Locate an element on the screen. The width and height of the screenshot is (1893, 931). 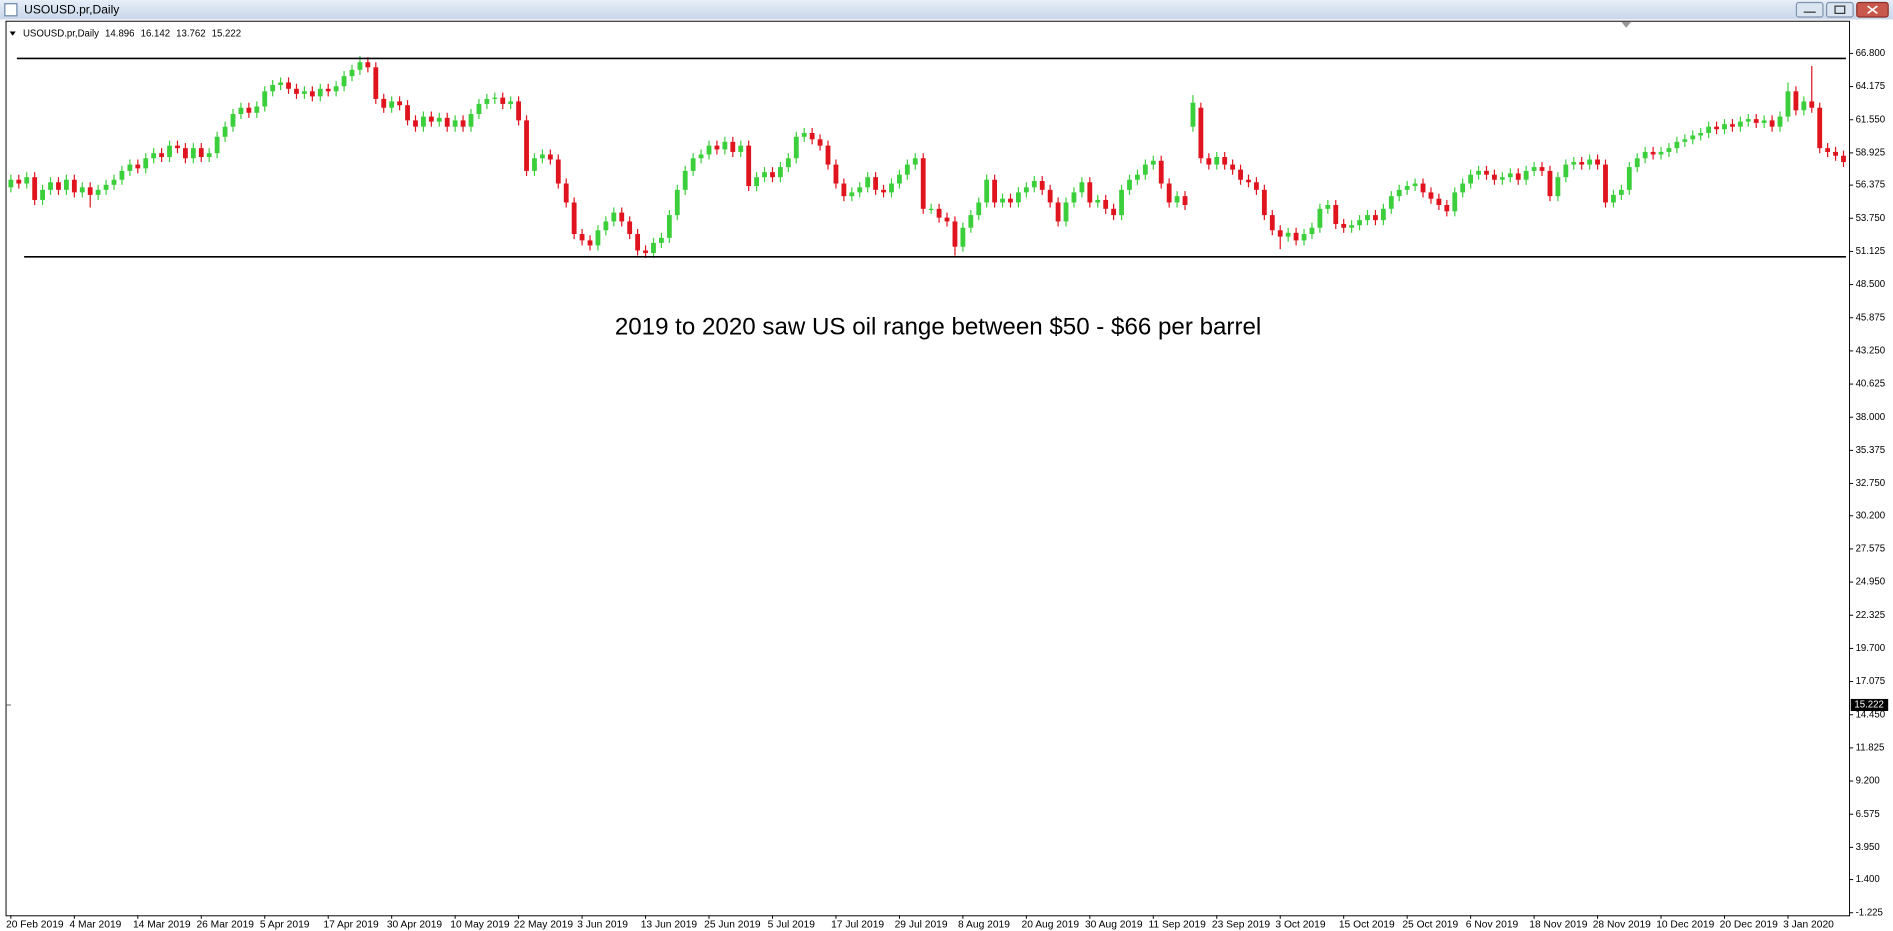
x-tick-label: 4 Mar 2019 is located at coordinates (96, 924).